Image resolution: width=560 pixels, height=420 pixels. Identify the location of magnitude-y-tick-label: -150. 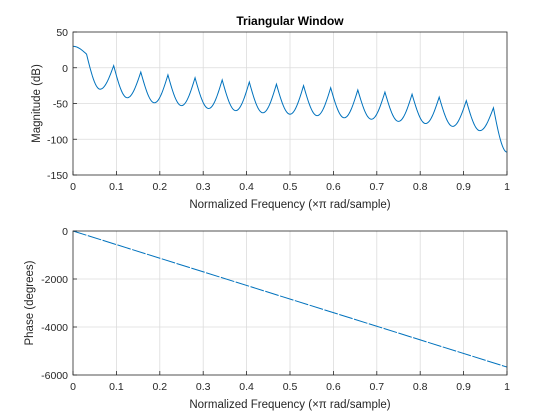
(57, 176).